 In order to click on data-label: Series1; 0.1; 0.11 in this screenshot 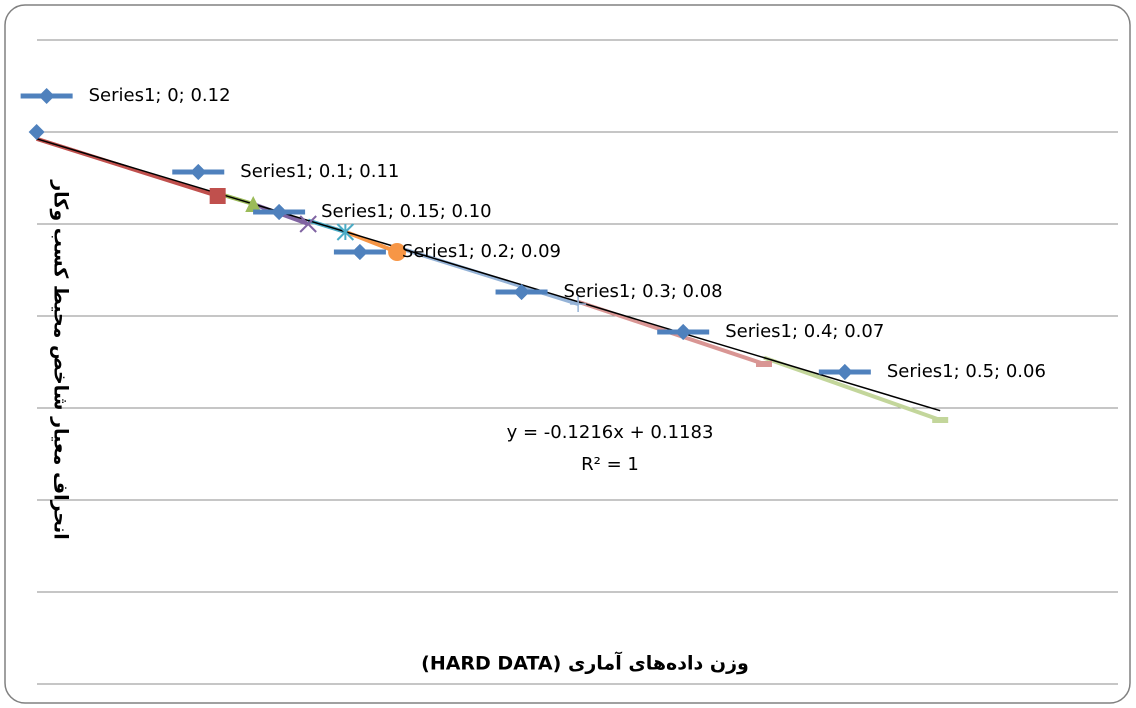, I will do `click(319, 171)`.